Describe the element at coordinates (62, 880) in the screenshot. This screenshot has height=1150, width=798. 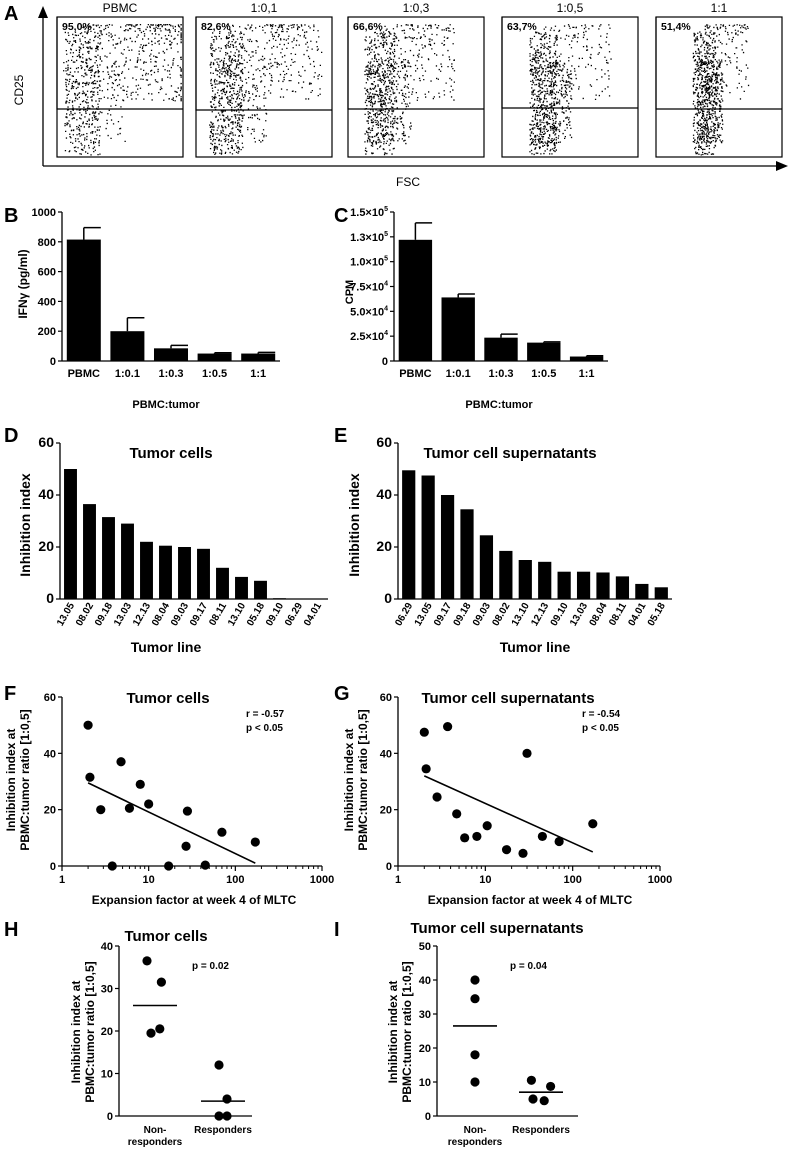
I see `panel-f-x-tick-label: 1` at that location.